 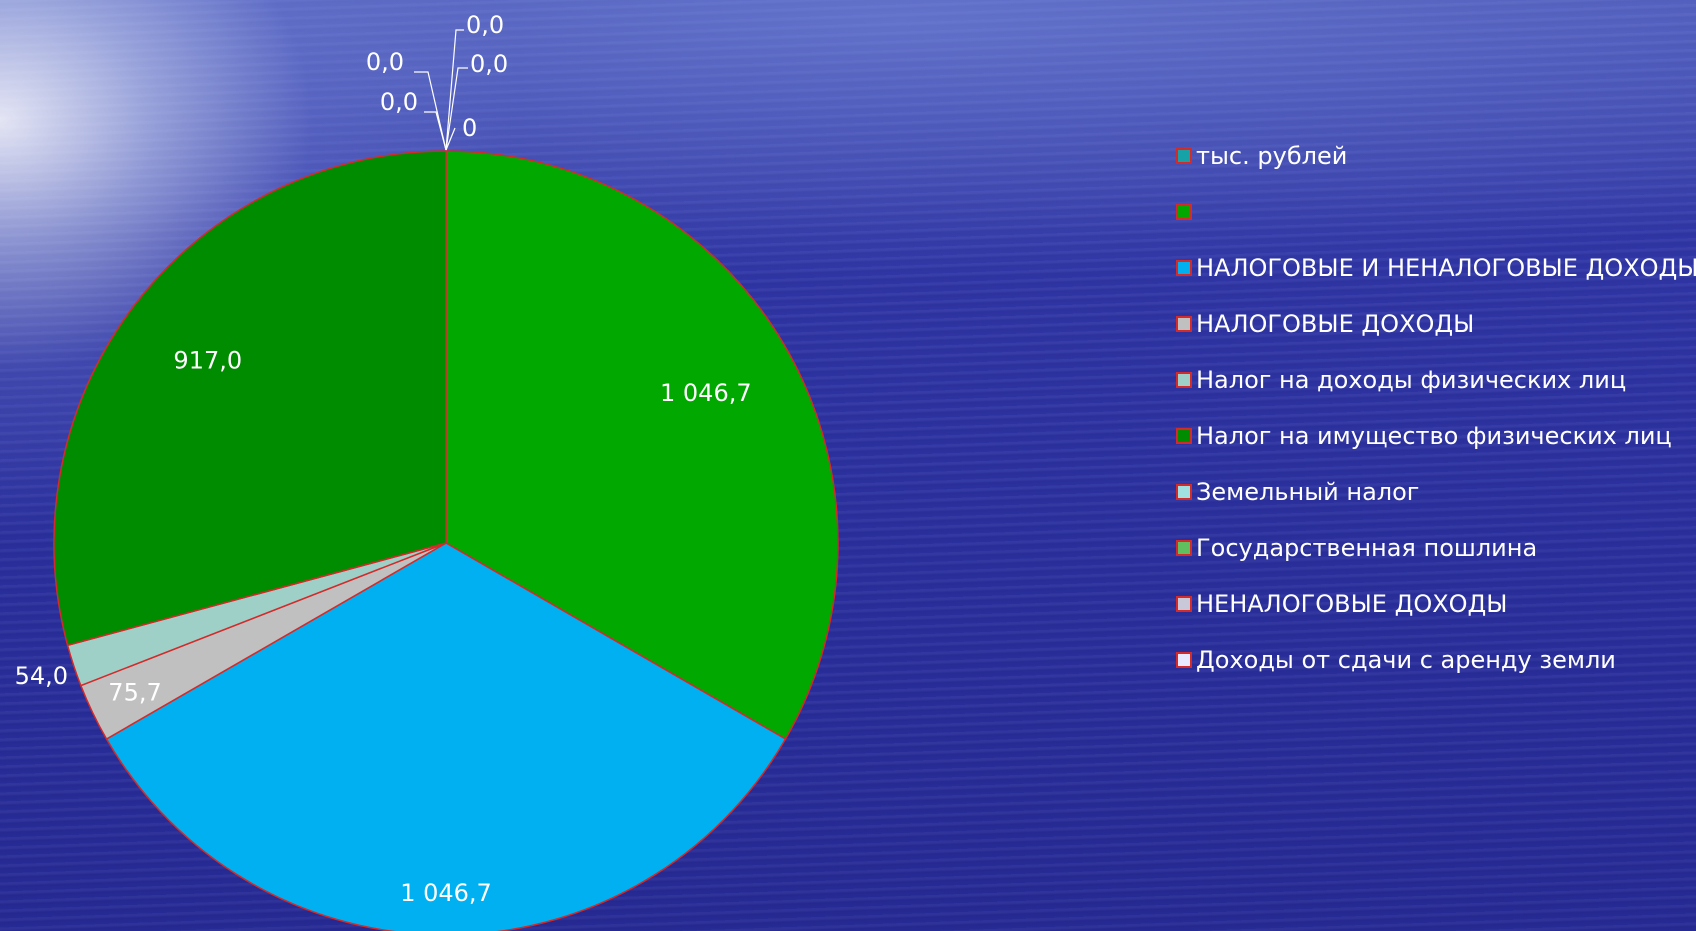 I want to click on legend-item: Налог на доходы физических лиц, so click(x=1436, y=380).